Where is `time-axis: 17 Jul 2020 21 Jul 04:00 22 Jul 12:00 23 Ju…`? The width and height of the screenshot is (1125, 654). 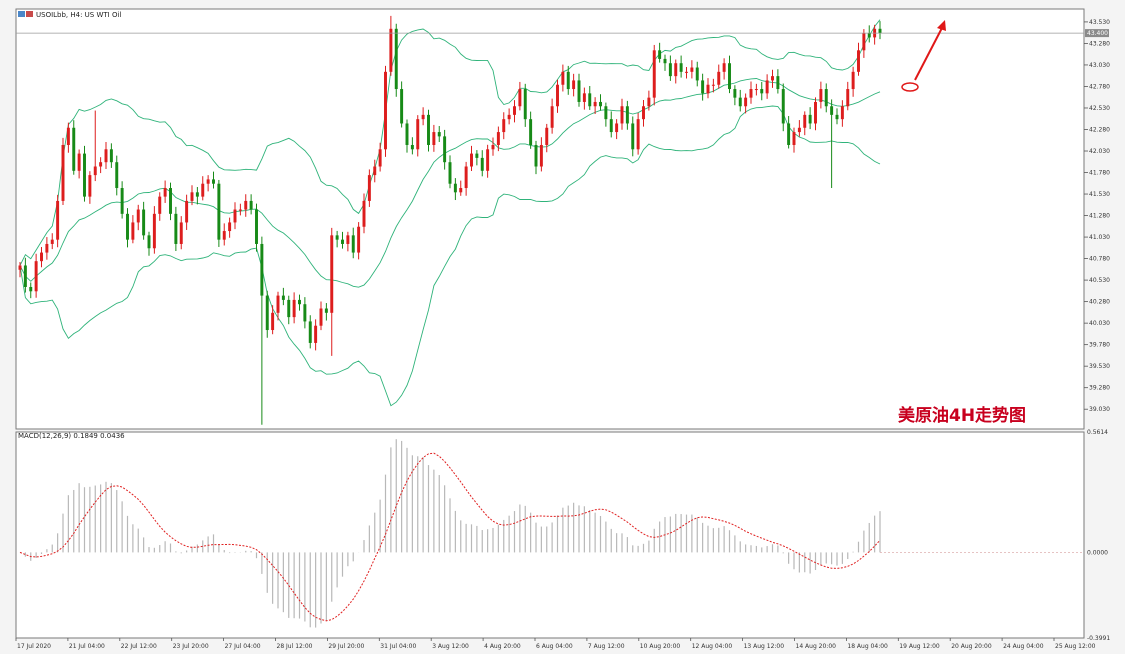 time-axis: 17 Jul 2020 21 Jul 04:00 22 Jul 12:00 23 Ju… is located at coordinates (555, 644).